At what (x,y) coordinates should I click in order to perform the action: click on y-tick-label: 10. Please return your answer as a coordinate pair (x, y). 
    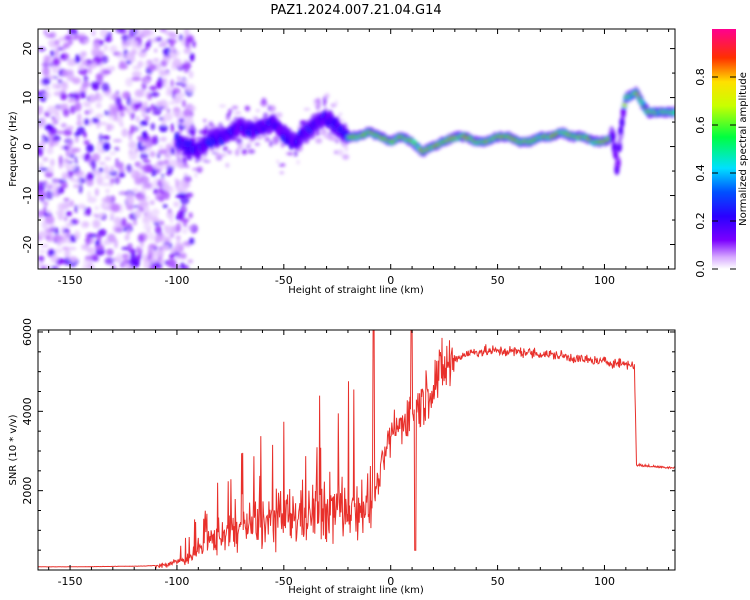
    Looking at the image, I should click on (27, 98).